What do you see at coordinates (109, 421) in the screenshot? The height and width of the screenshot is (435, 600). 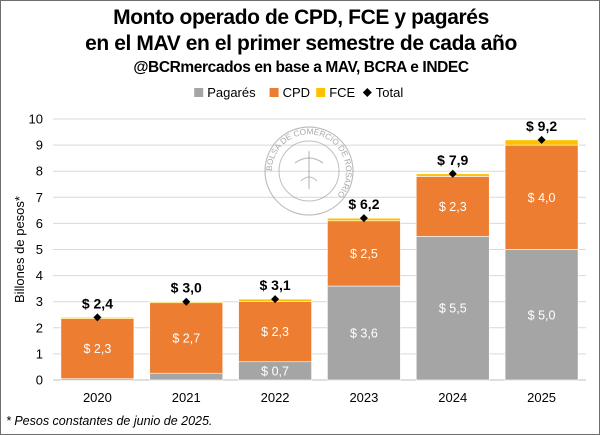 I see `footnote: * Pesos constantes de junio de 2025.` at bounding box center [109, 421].